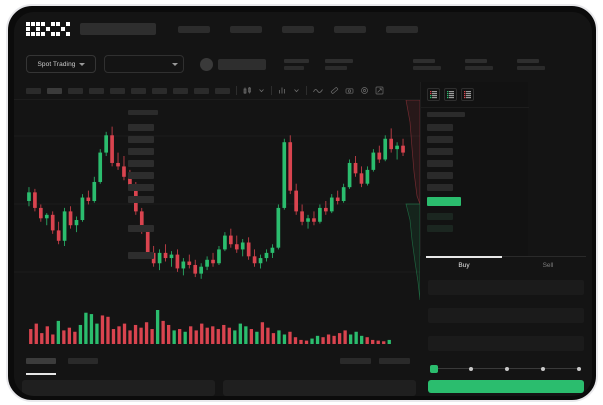 This screenshot has width=603, height=405. What do you see at coordinates (33, 29) in the screenshot?
I see `okx-logo-o` at bounding box center [33, 29].